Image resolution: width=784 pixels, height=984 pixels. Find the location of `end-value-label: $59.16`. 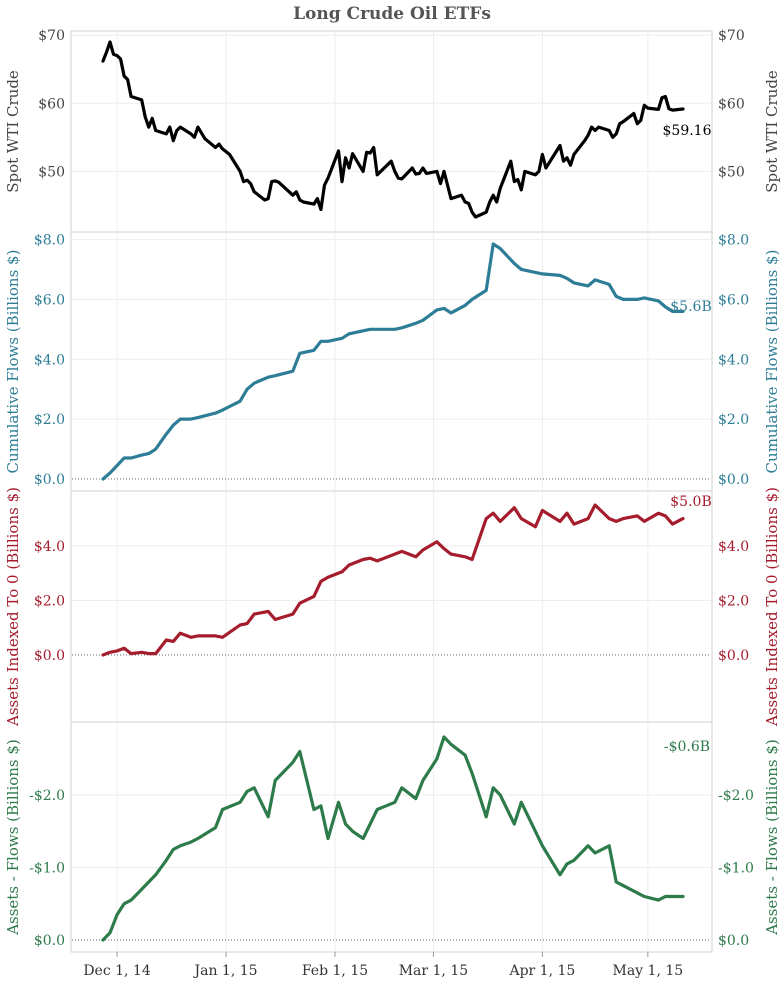

end-value-label: $59.16 is located at coordinates (687, 131).